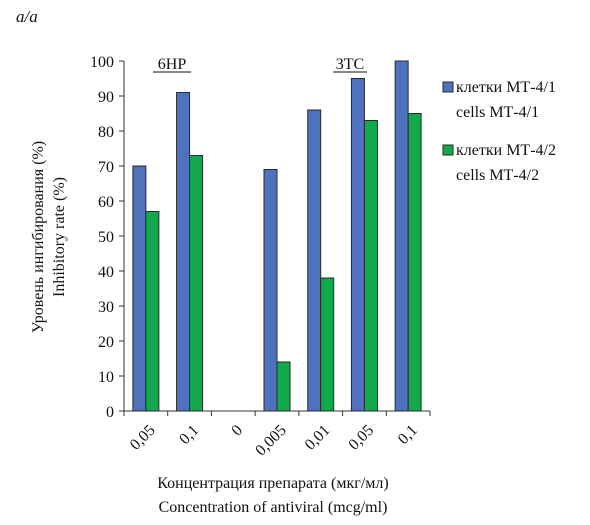 This screenshot has height=525, width=590. Describe the element at coordinates (318, 438) in the screenshot. I see `x-tick-label: 0,01` at that location.